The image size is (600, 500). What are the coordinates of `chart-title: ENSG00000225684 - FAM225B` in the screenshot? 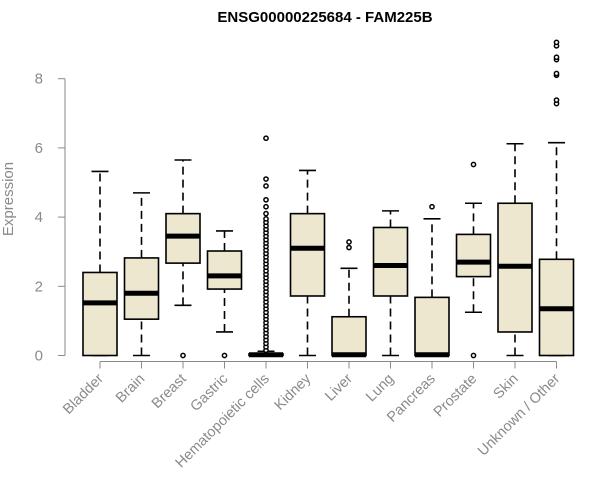 It's located at (324, 17).